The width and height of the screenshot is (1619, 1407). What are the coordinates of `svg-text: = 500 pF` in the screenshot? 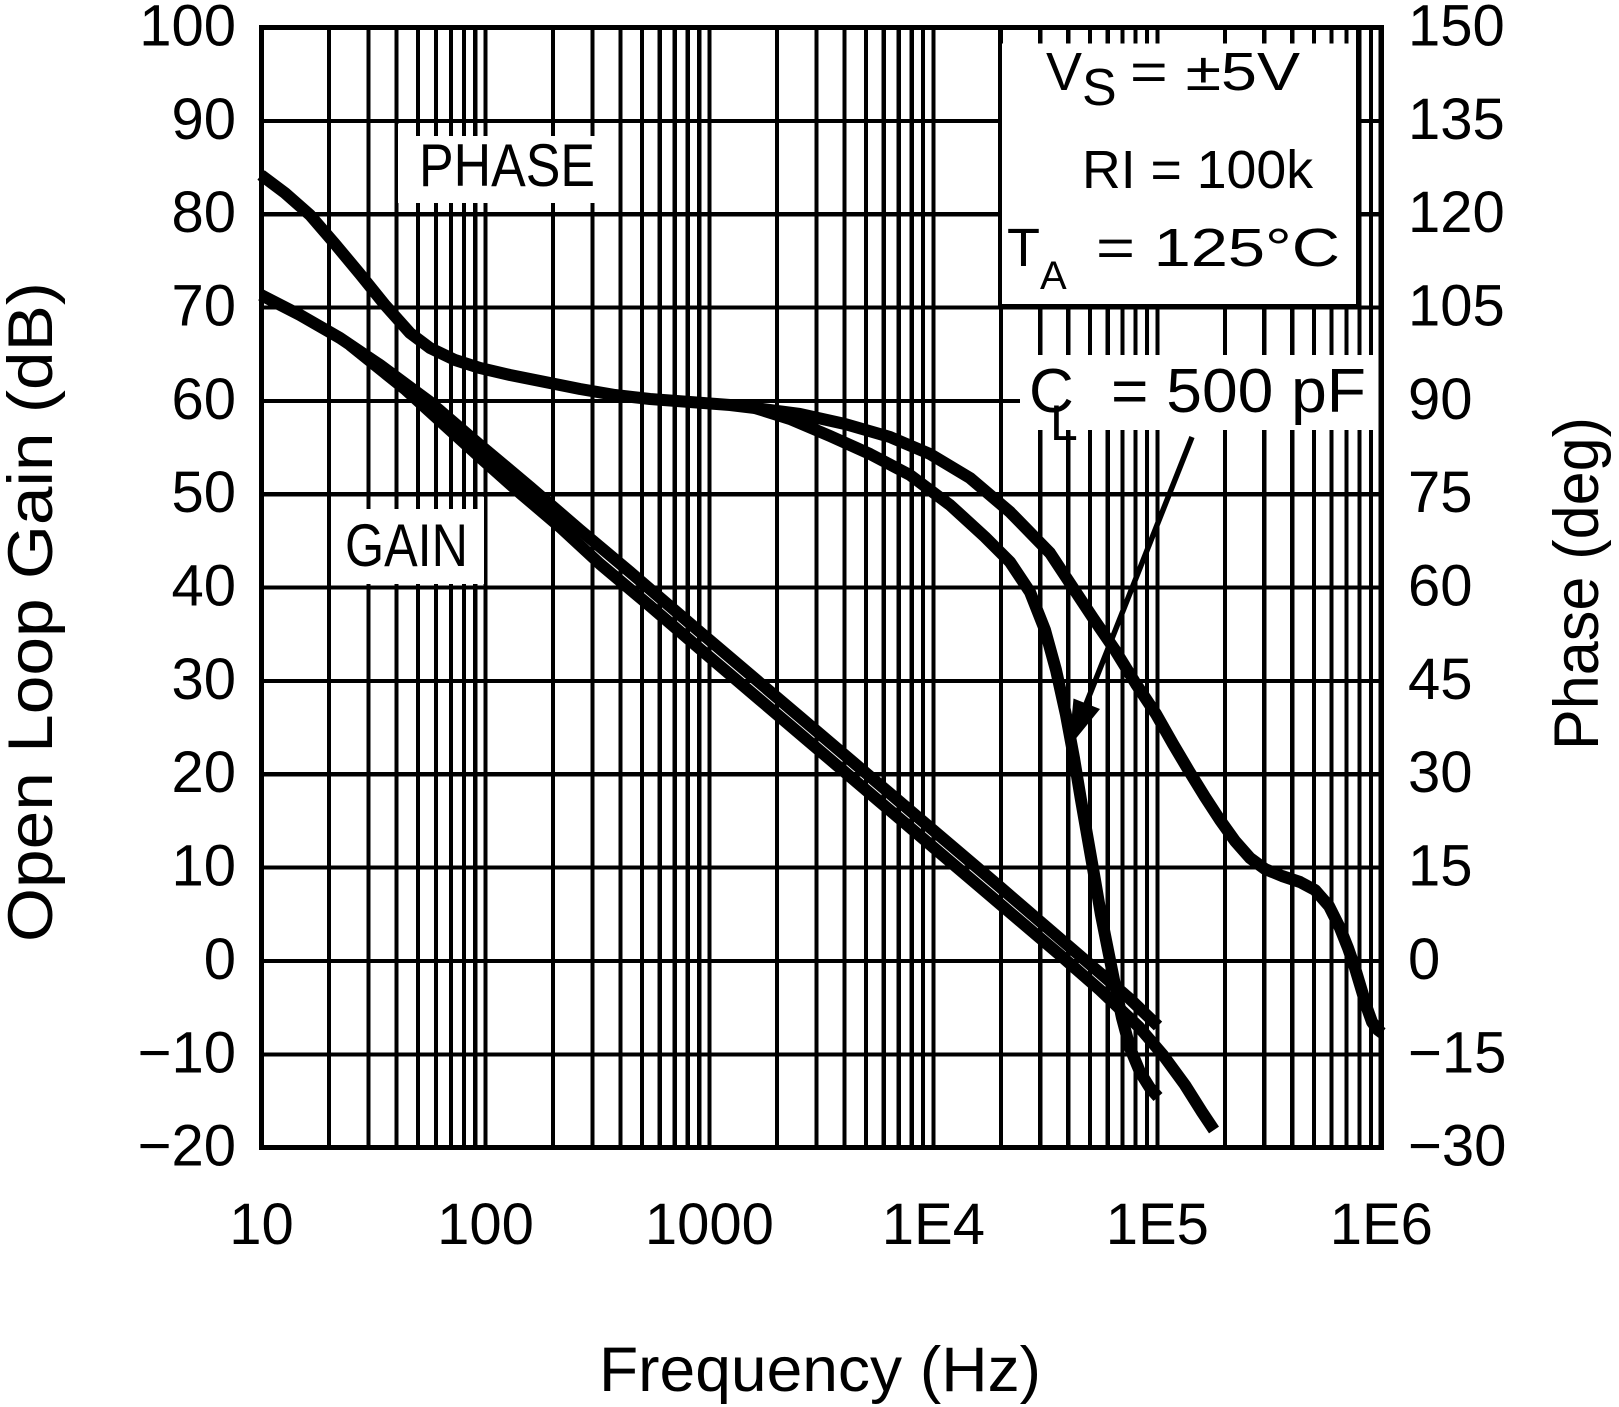 It's located at (1238, 391).